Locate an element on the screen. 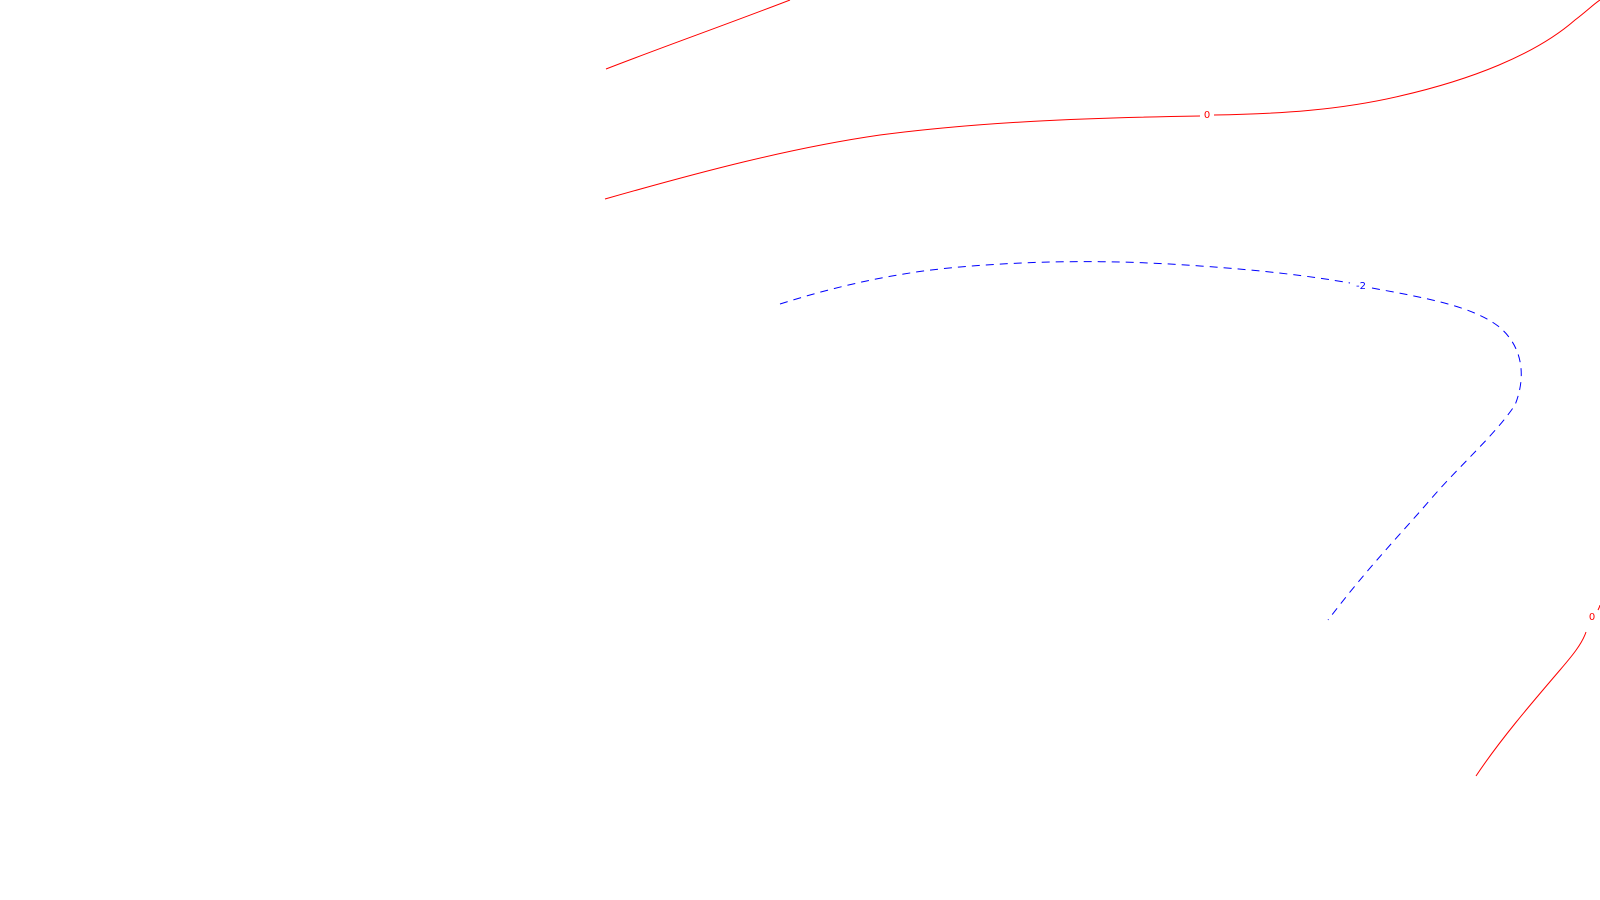 The image size is (1600, 900). contour-zero-upper-left is located at coordinates (698, 35).